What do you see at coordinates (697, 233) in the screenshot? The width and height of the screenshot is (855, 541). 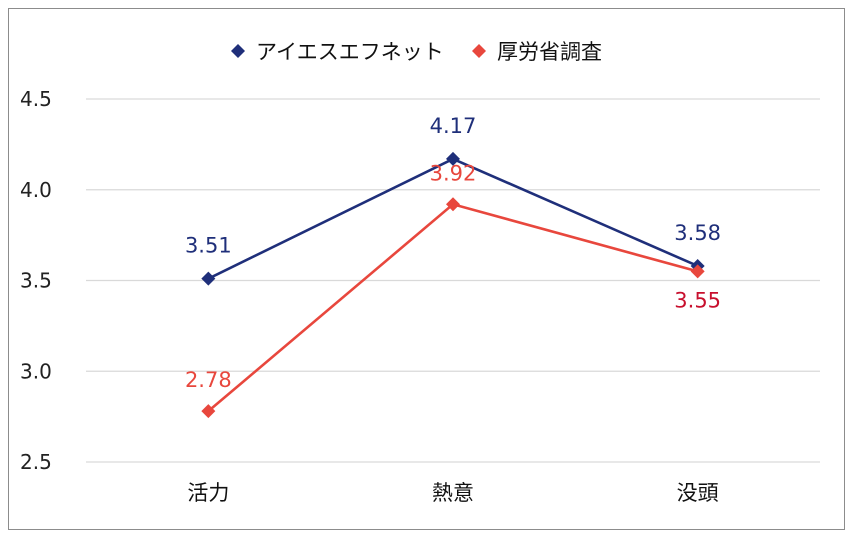 I see `data-label: 3.58` at bounding box center [697, 233].